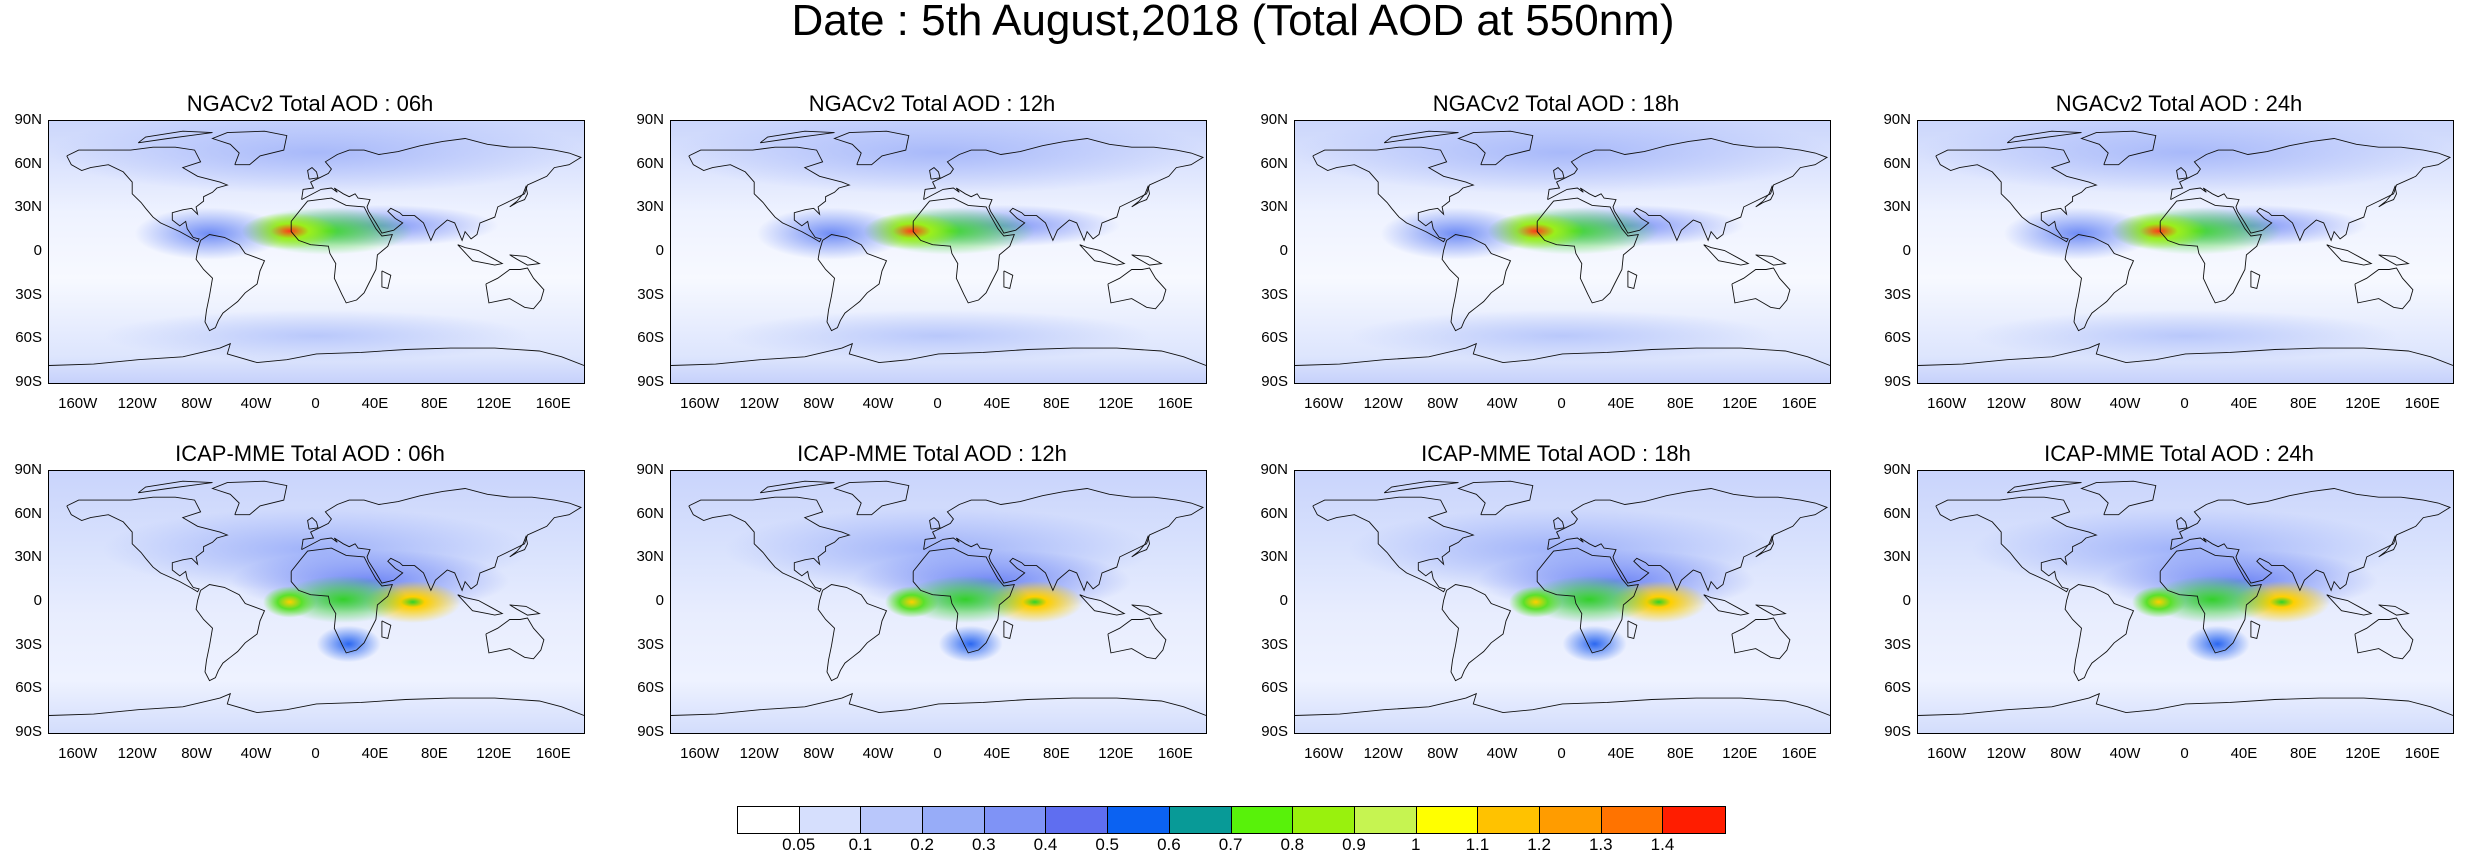 The width and height of the screenshot is (2466, 854). Describe the element at coordinates (1354, 844) in the screenshot. I see `colorbar-label: 0.9` at that location.